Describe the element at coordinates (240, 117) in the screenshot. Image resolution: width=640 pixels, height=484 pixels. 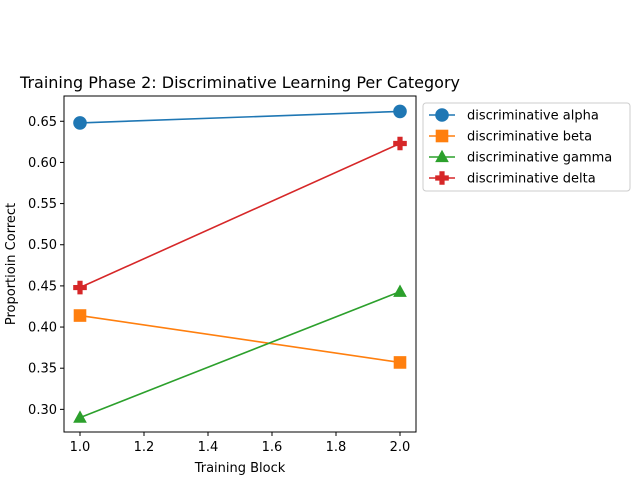
I see `series-line-alpha` at that location.